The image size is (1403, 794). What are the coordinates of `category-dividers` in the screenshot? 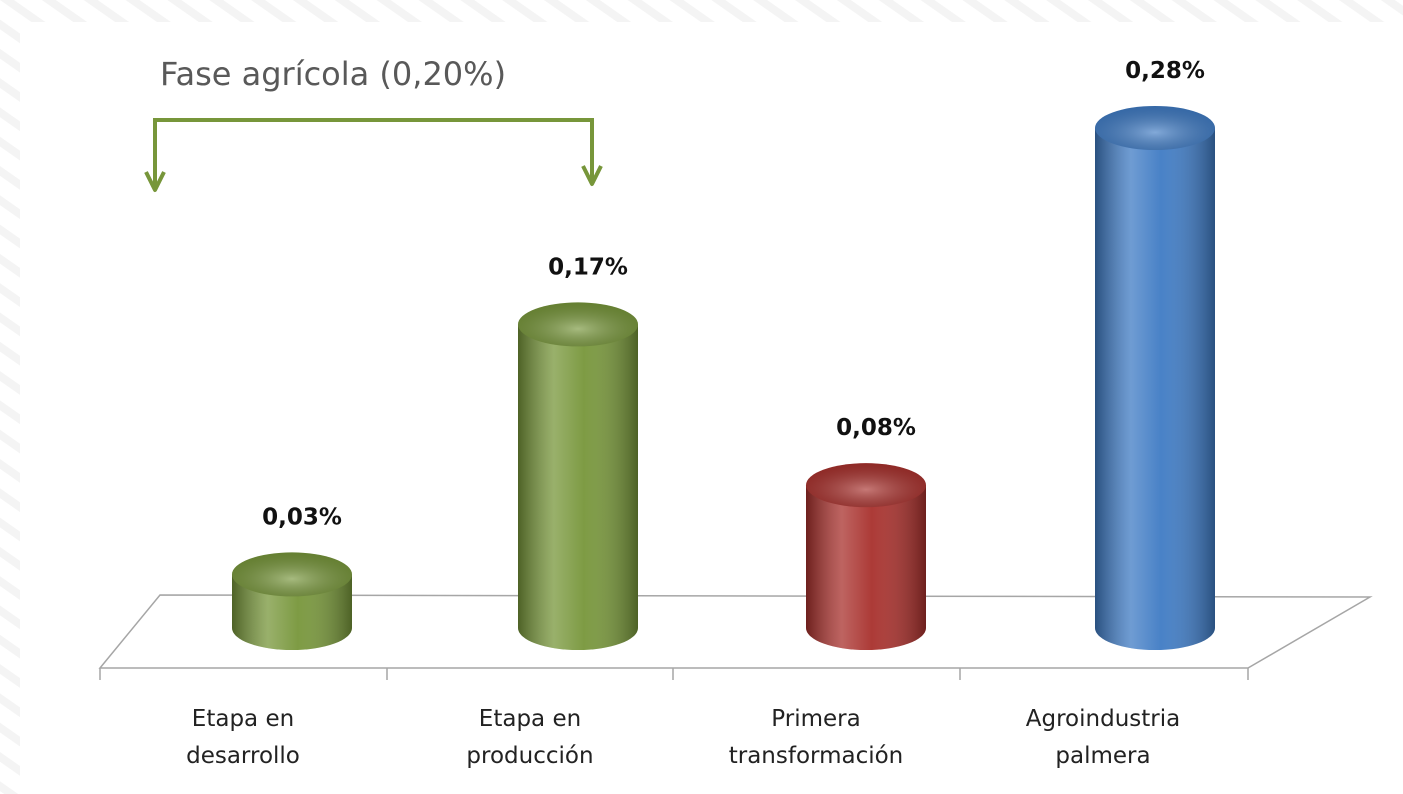 It's located at (674, 674).